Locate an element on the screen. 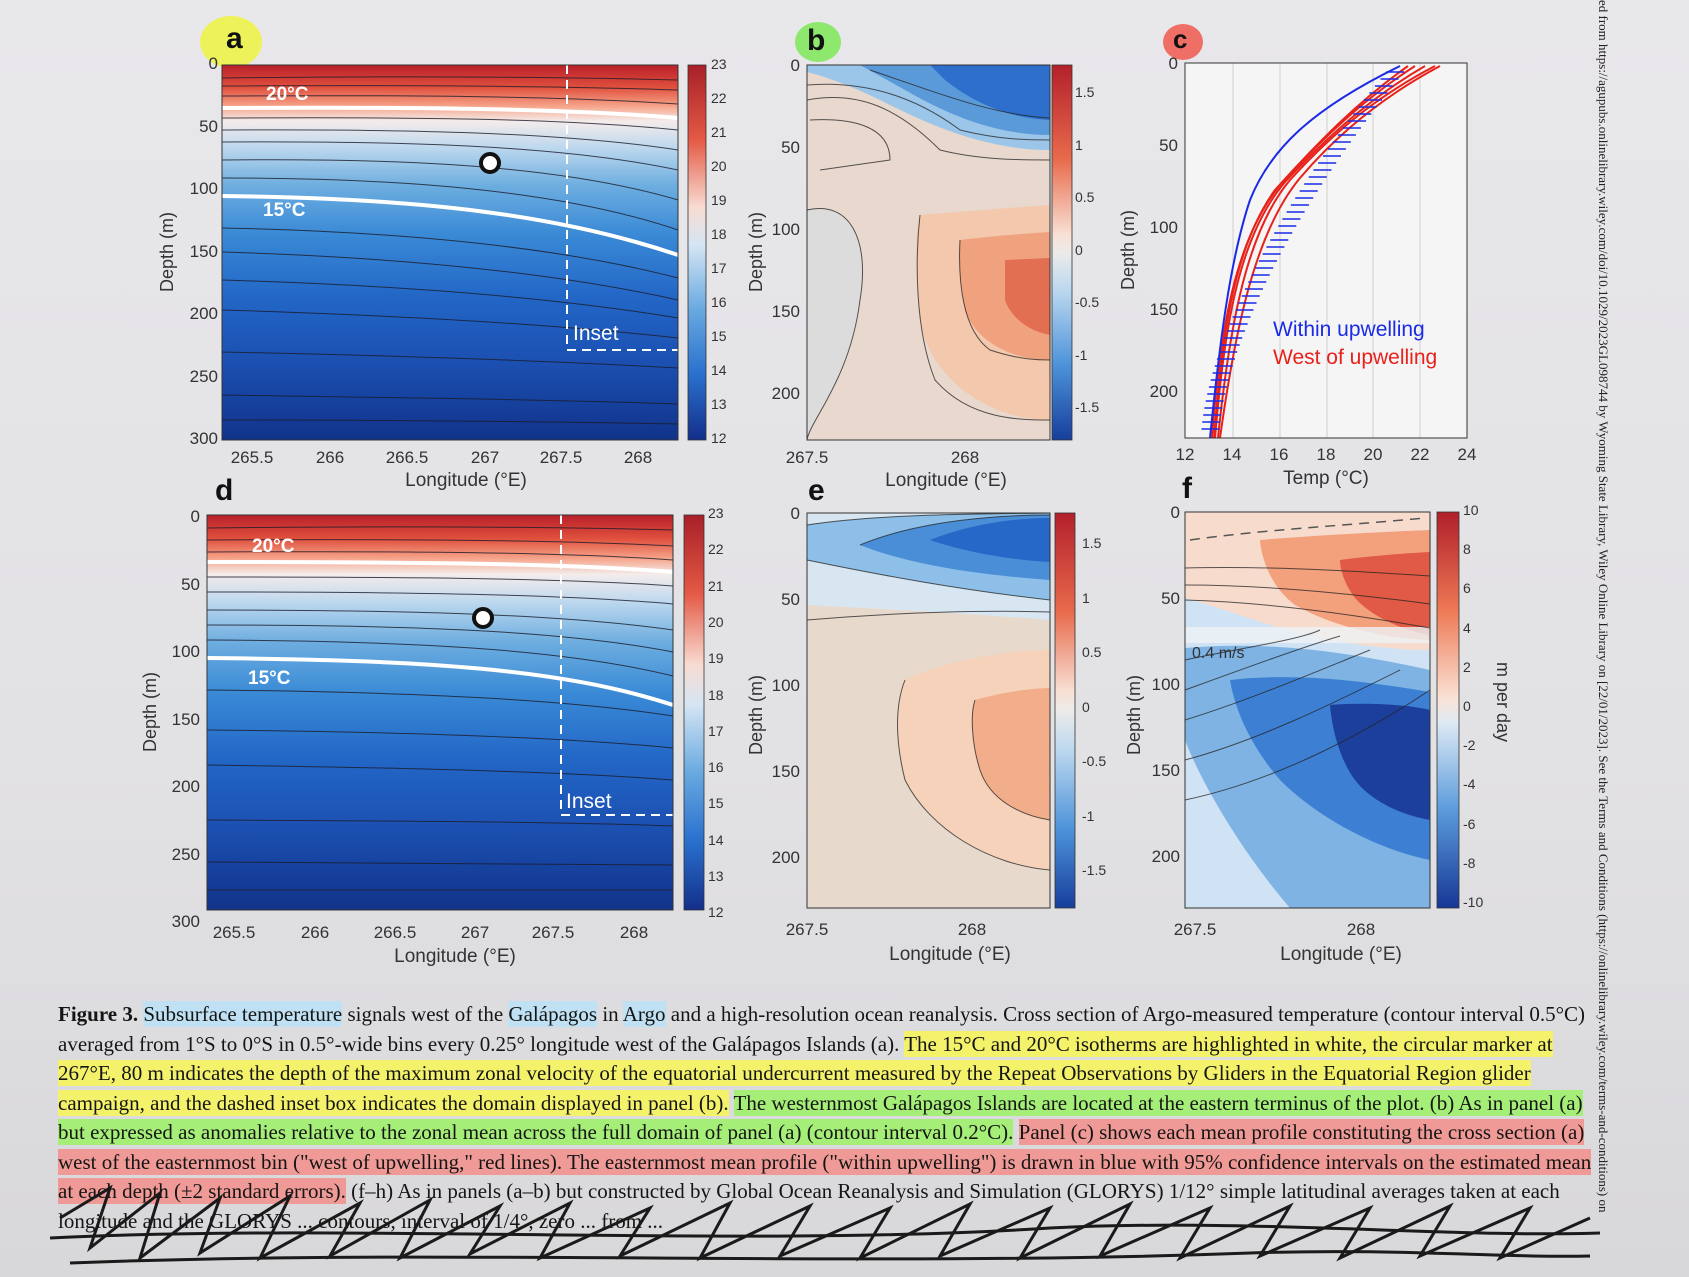 The image size is (1689, 1277). x-tick-label: 266 is located at coordinates (330, 457).